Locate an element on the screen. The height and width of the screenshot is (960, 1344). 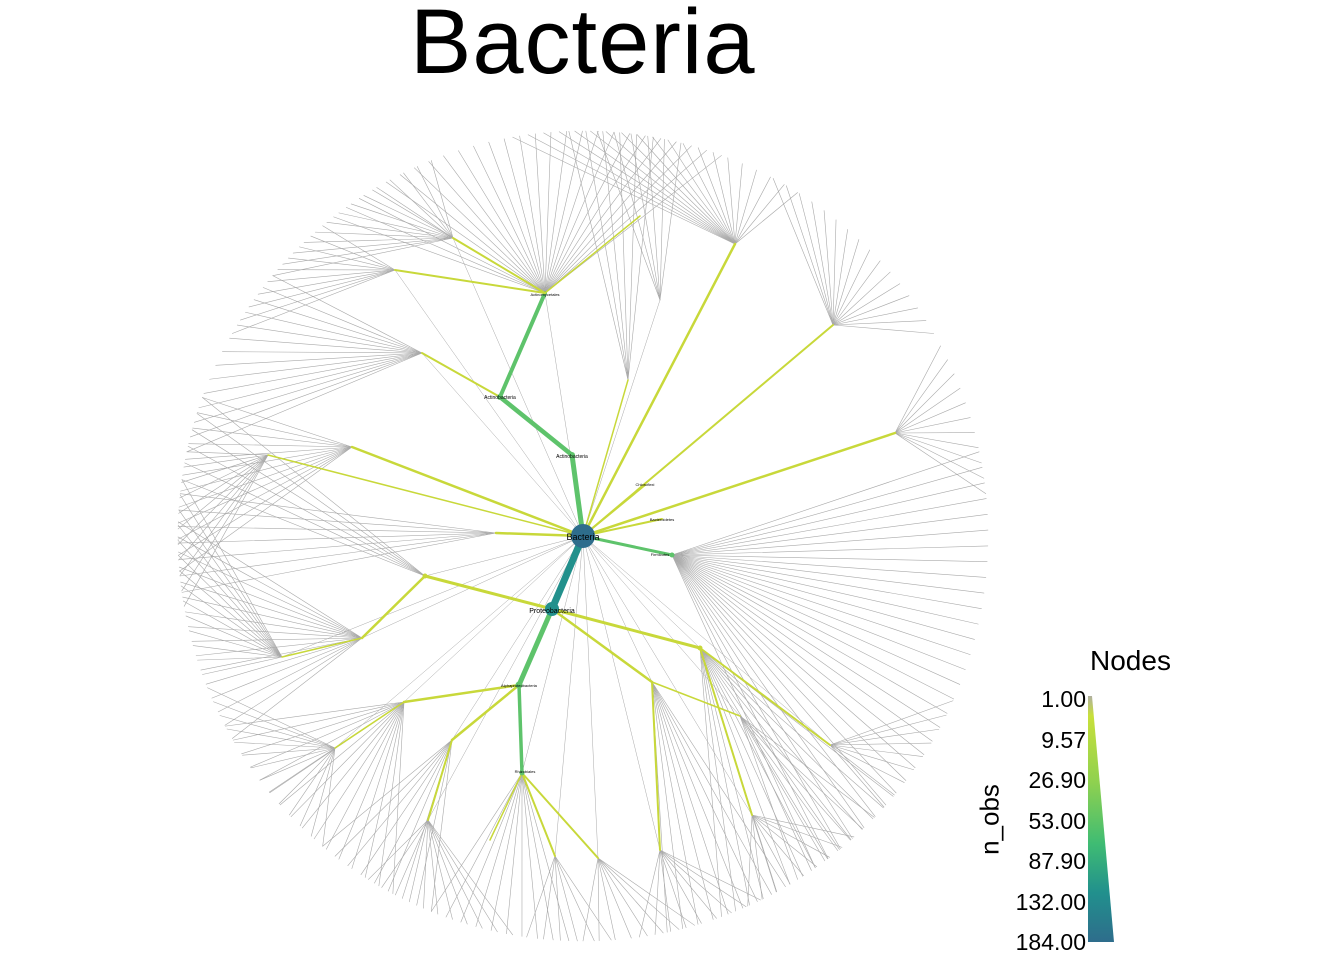
node-label-actinobacteria-2: Actinobacteria is located at coordinates (572, 457).